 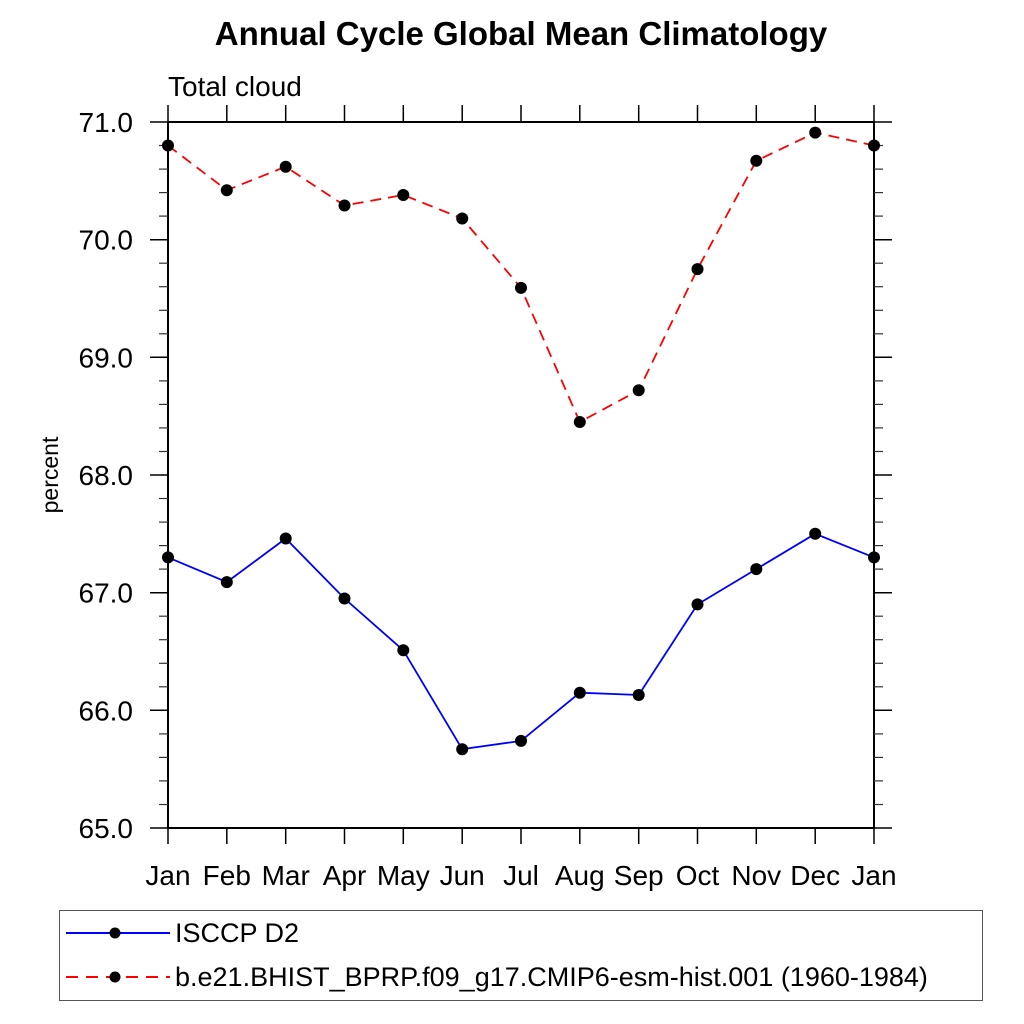 What do you see at coordinates (106, 240) in the screenshot?
I see `svg-text: 70.0` at bounding box center [106, 240].